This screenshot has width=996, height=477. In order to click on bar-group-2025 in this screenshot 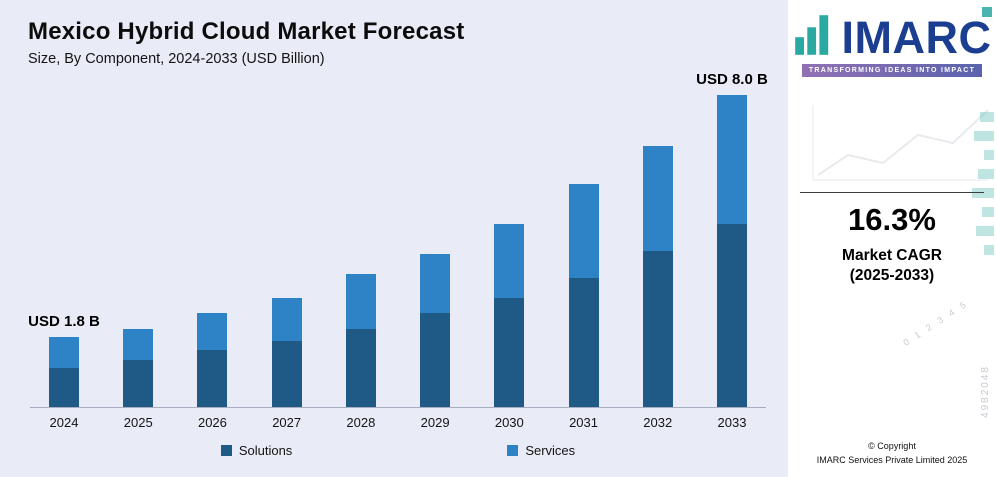, I will do `click(138, 368)`.